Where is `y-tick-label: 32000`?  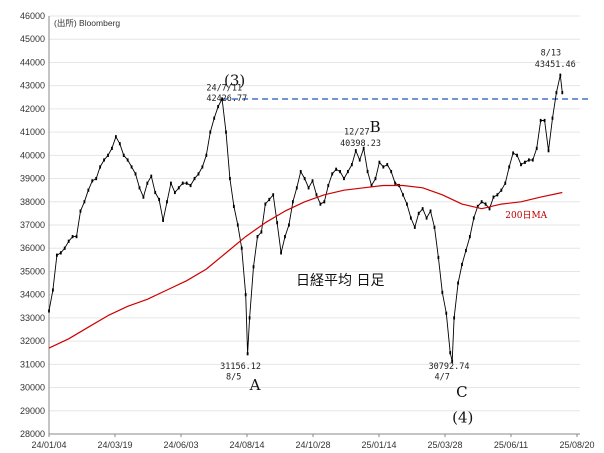
y-tick-label: 32000 is located at coordinates (32, 341).